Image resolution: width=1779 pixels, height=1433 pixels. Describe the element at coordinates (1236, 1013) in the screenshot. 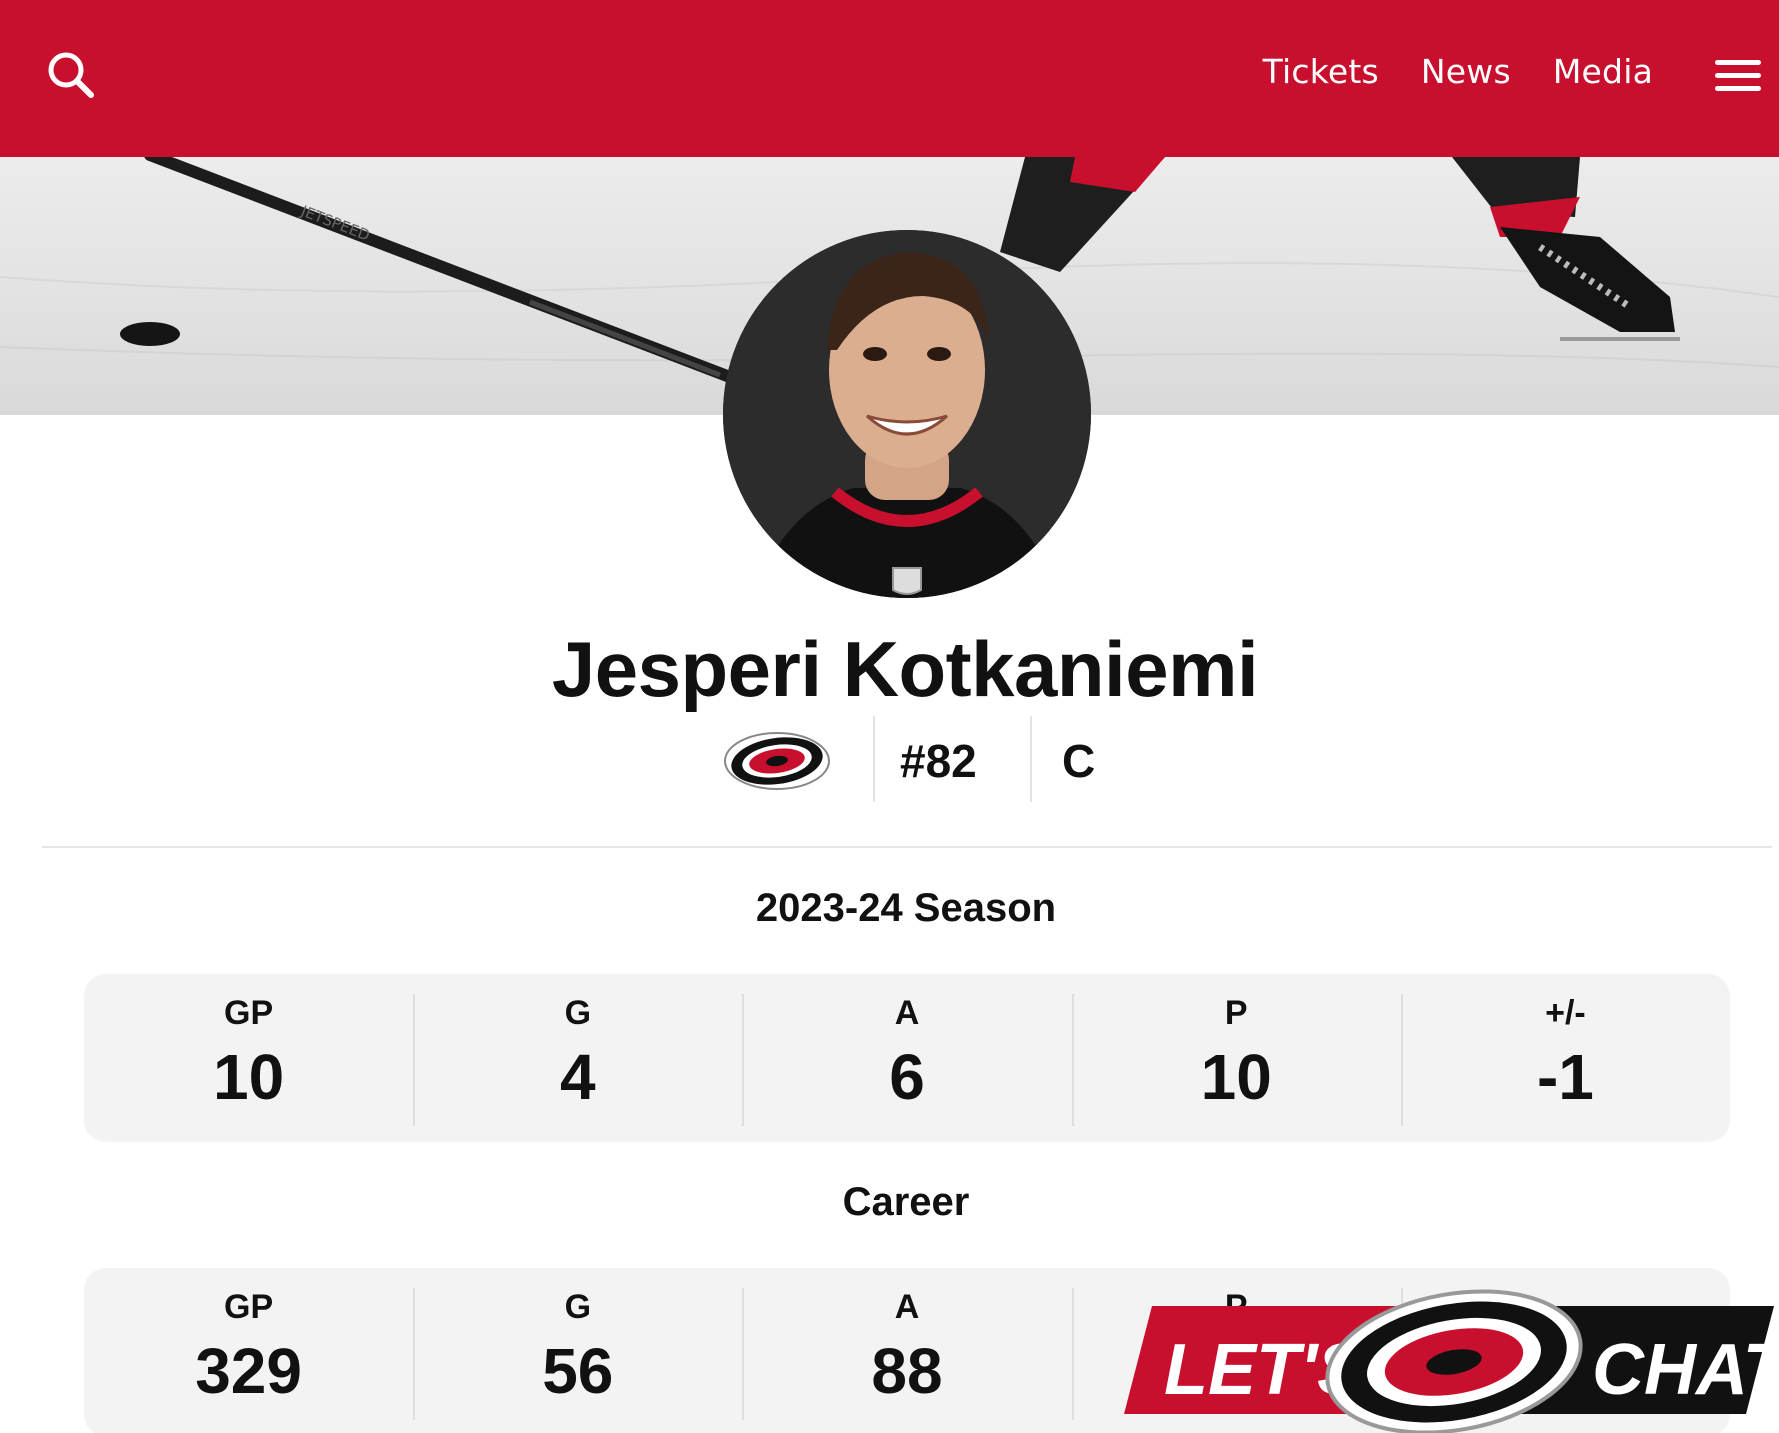

I see `stat-label: P` at that location.